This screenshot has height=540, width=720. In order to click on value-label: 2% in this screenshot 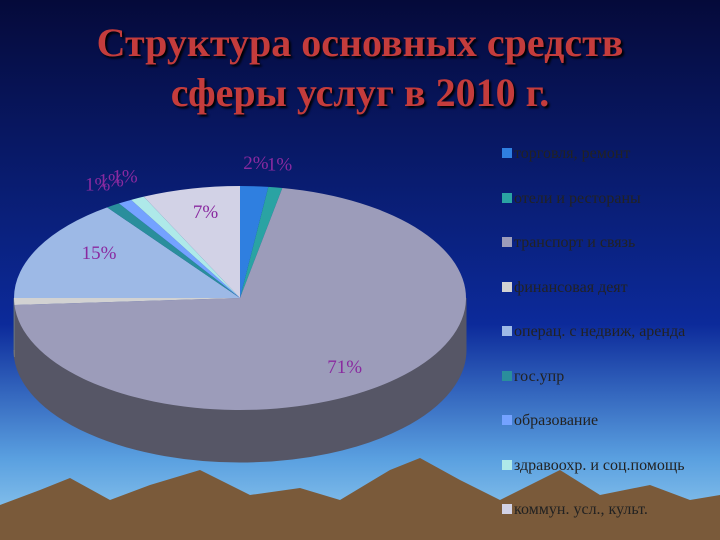, I will do `click(256, 163)`.